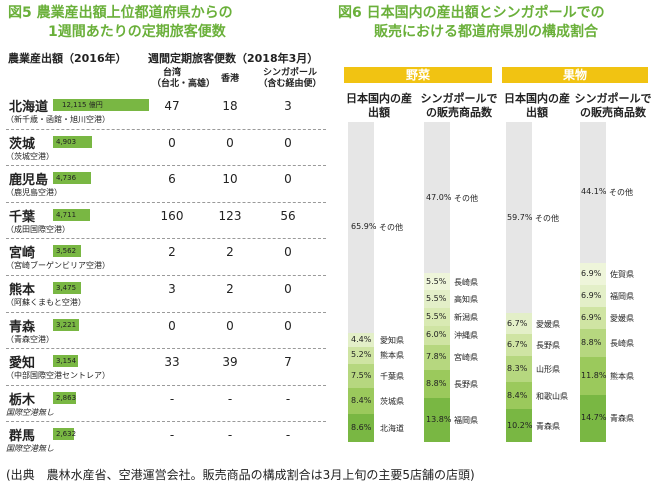  I want to click on airport-name: （宮崎ブーゲンビリア空港）, so click(58, 266).